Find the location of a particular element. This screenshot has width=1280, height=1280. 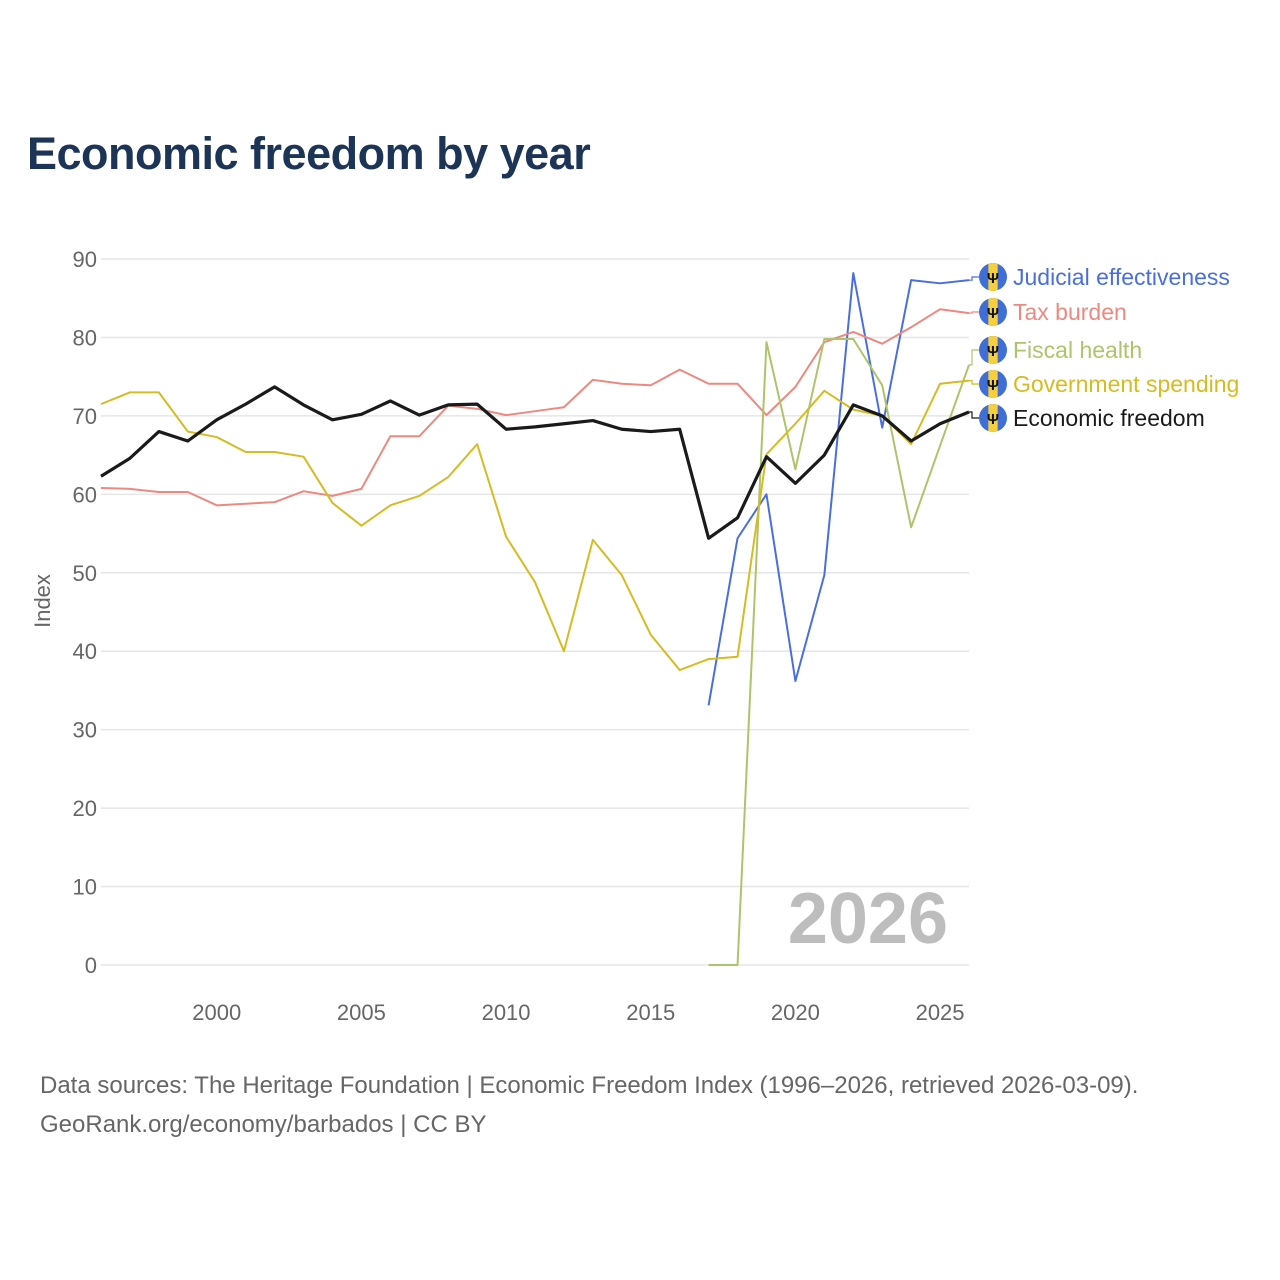

legend-label: Judicial effectiveness is located at coordinates (1121, 277).